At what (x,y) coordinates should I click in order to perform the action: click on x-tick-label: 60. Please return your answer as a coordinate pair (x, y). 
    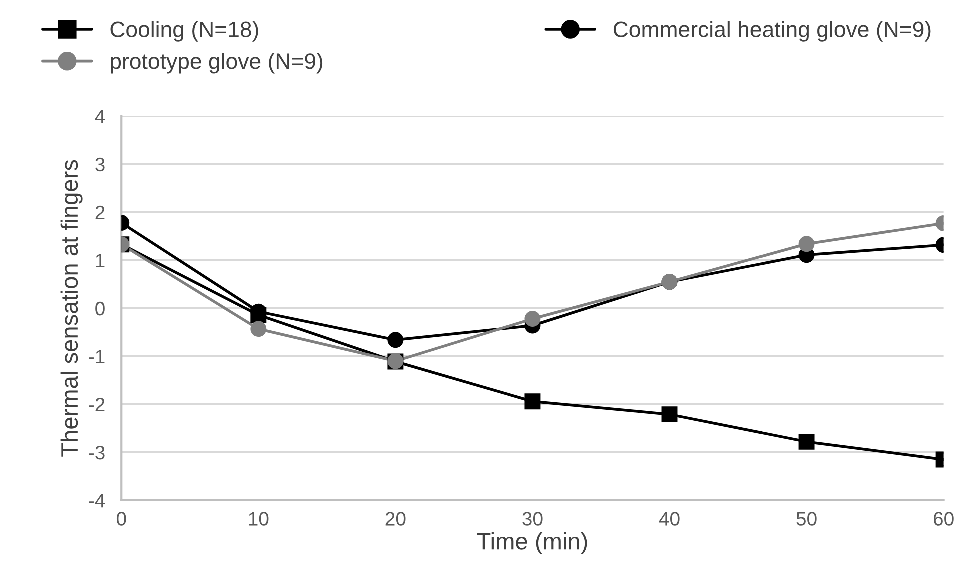
    Looking at the image, I should click on (944, 519).